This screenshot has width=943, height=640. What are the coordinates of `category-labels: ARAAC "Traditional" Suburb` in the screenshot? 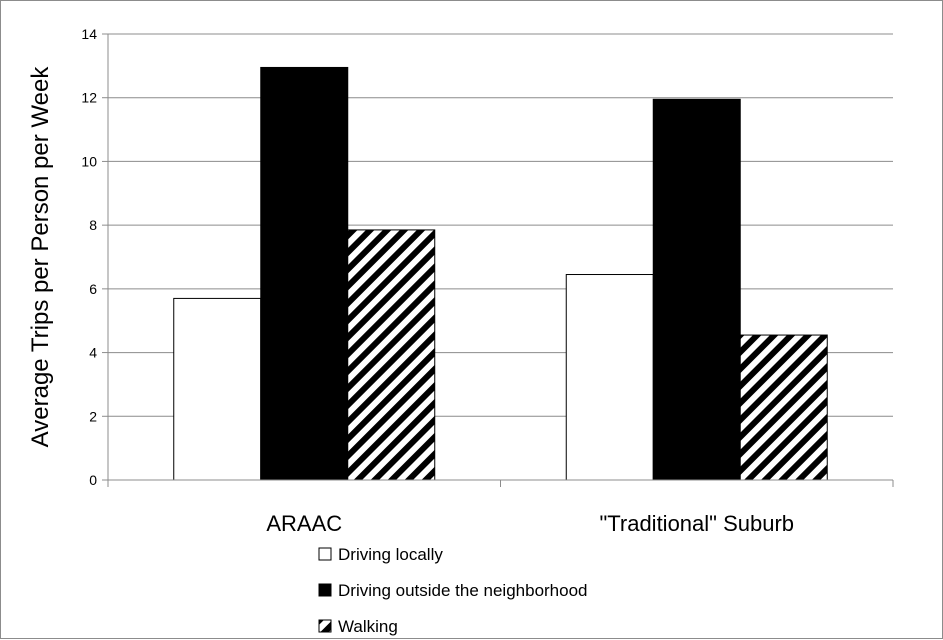 It's located at (530, 523).